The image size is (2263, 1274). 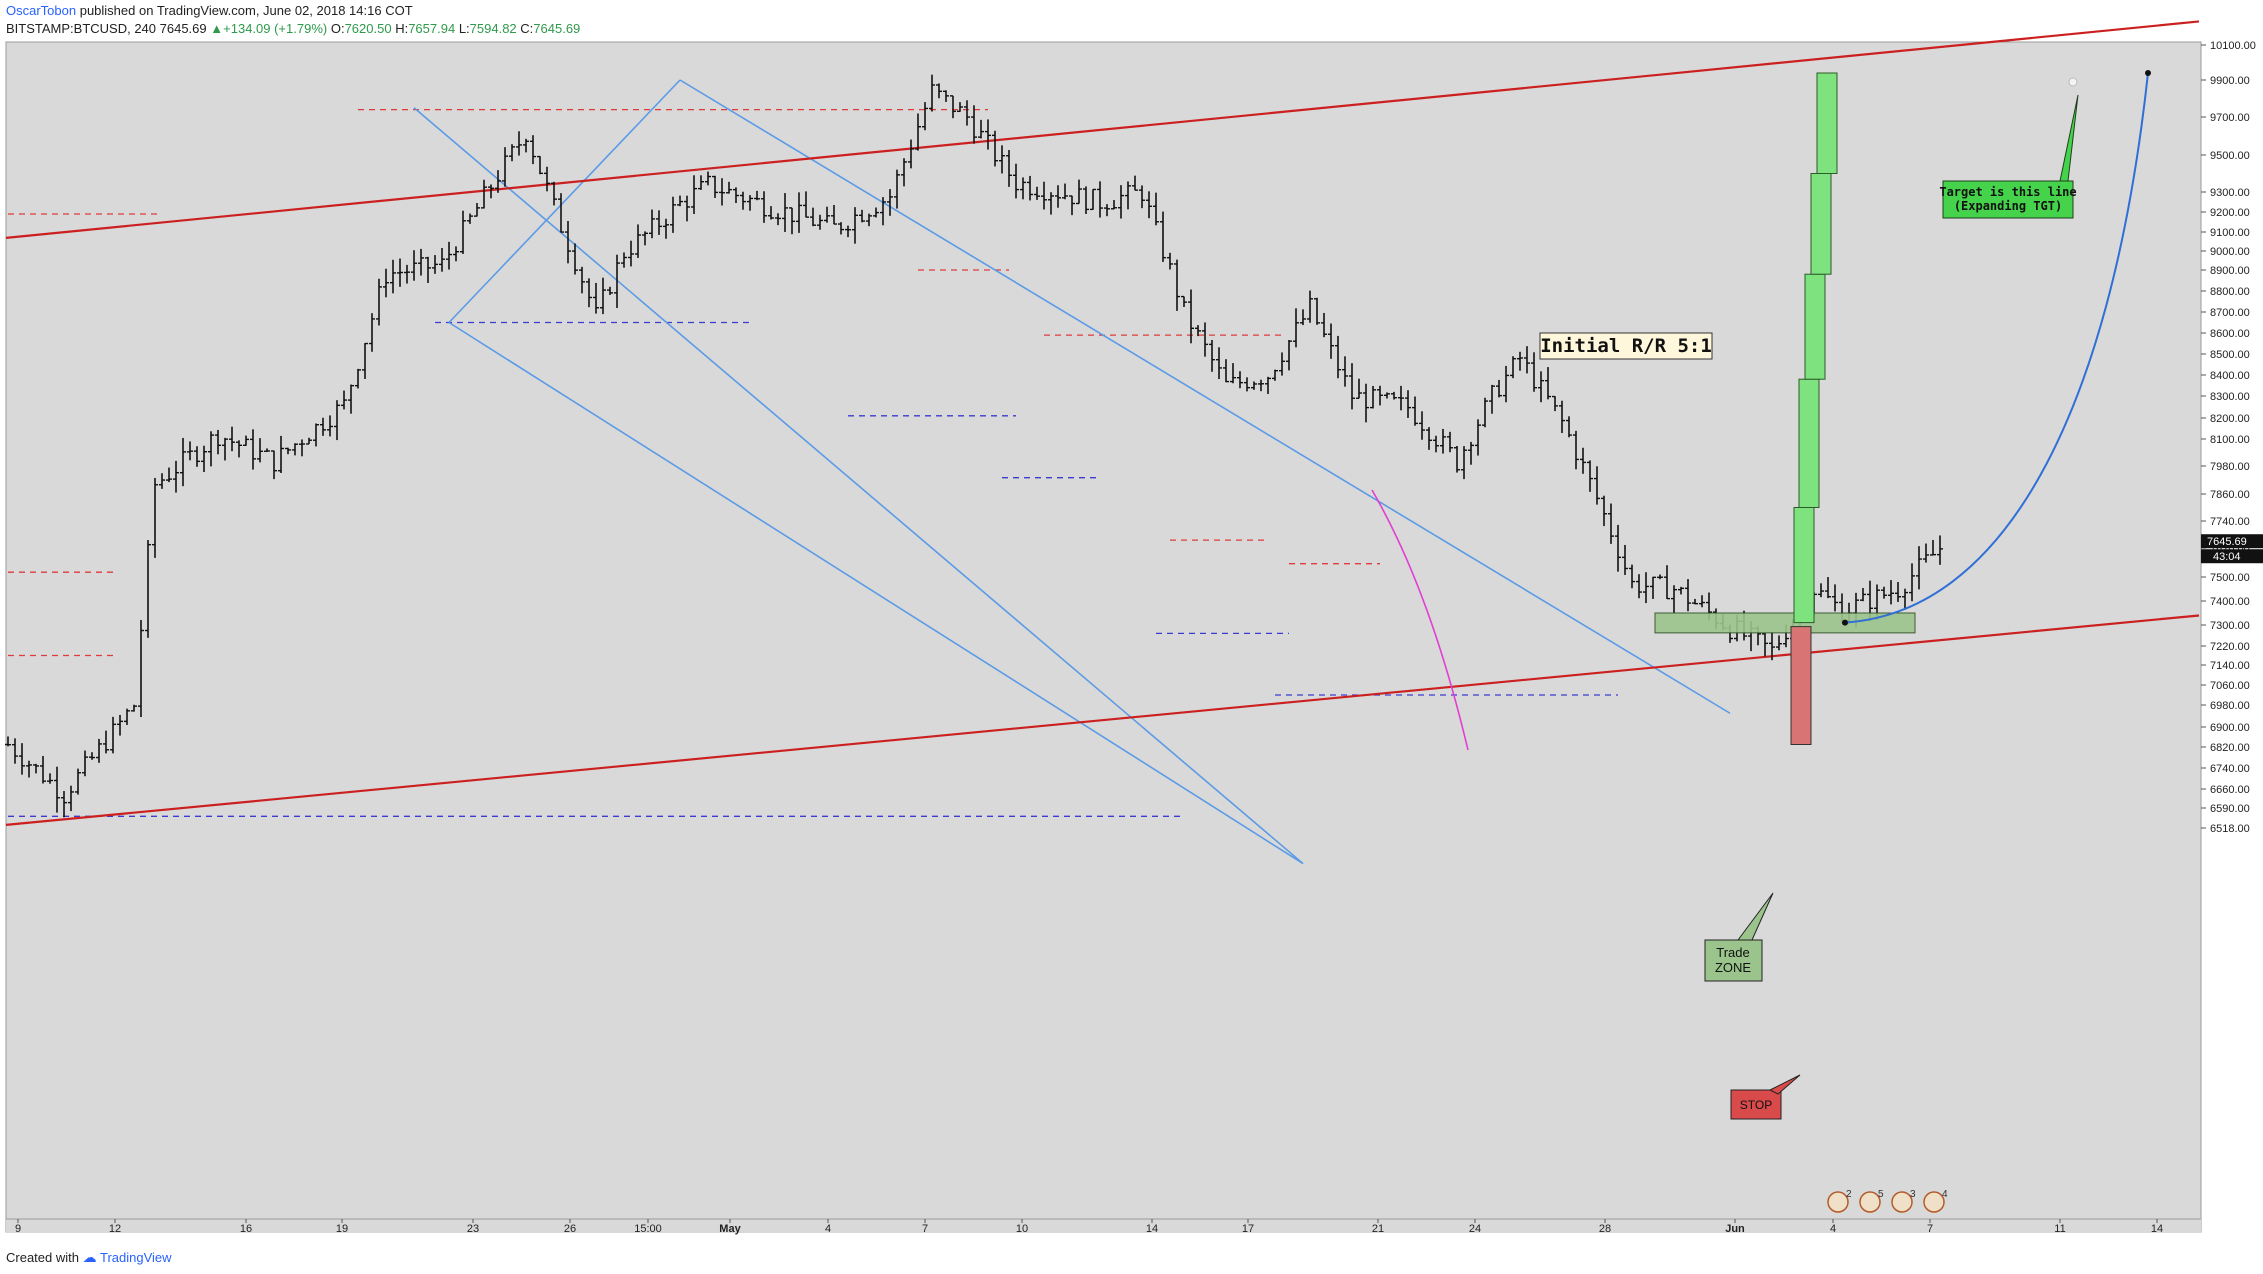 What do you see at coordinates (2230, 467) in the screenshot?
I see `price-tick-label: 7980.00` at bounding box center [2230, 467].